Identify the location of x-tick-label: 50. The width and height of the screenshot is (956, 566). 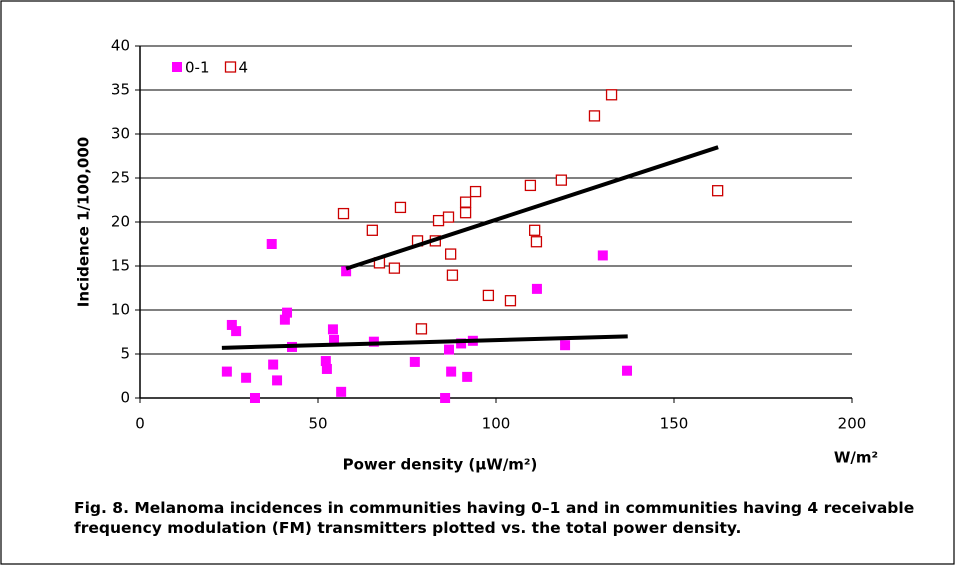
(317, 424).